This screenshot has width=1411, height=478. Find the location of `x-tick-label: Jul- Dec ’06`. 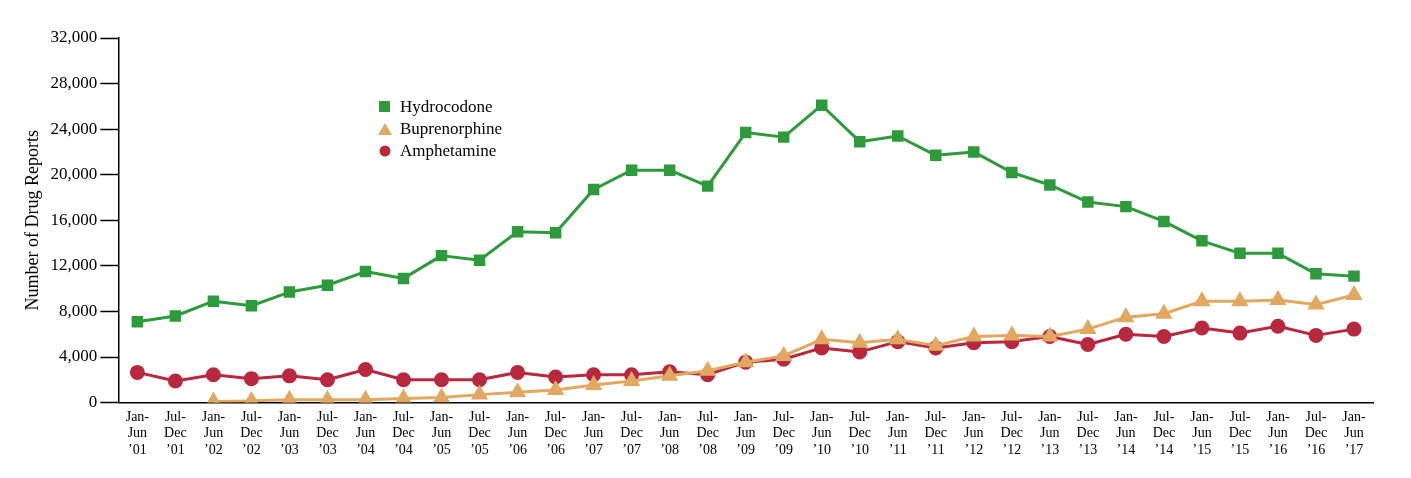

x-tick-label: Jul- Dec ’06 is located at coordinates (555, 433).